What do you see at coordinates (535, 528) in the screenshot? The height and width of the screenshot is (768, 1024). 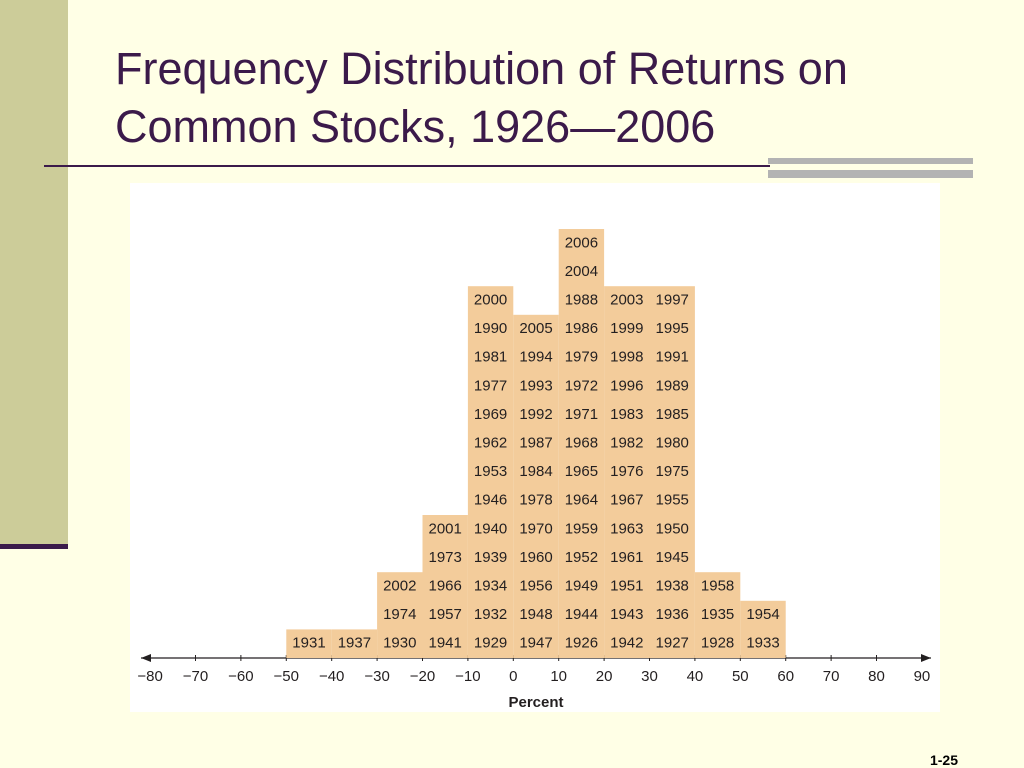 I see `year-label: 1970` at bounding box center [535, 528].